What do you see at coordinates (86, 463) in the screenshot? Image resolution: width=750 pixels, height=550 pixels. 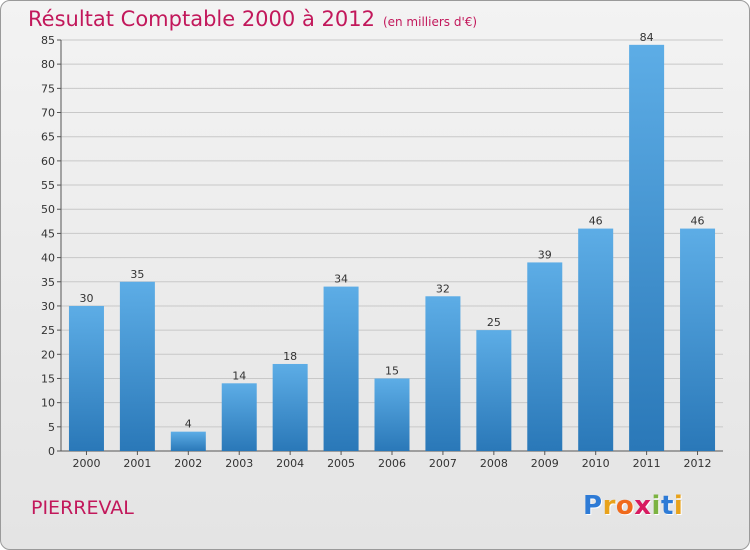 I see `x-tick-label: 2000` at bounding box center [86, 463].